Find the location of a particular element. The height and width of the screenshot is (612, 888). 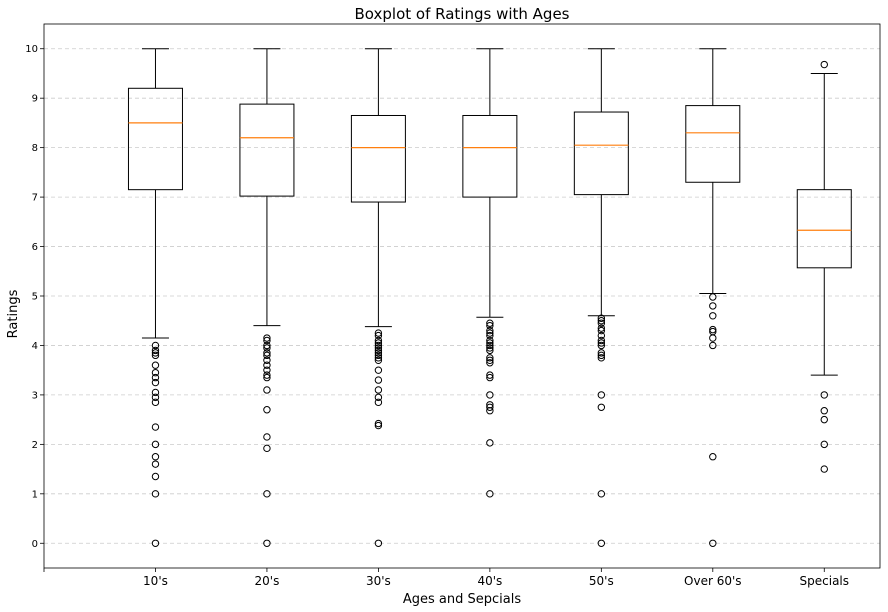

y-tick-label: 5 is located at coordinates (35, 297).